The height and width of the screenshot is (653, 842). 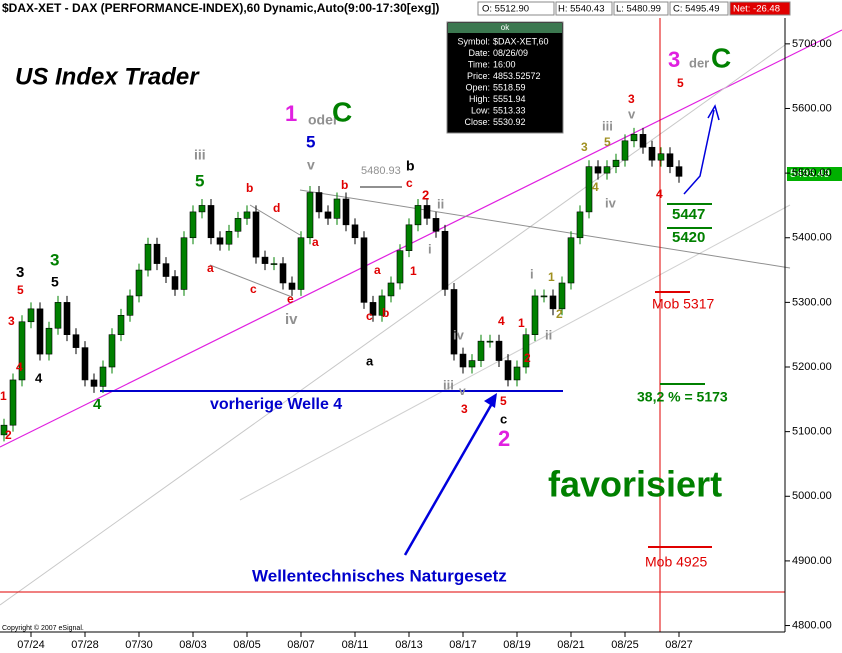 I want to click on y-tick-label: 5400.00, so click(x=812, y=238).